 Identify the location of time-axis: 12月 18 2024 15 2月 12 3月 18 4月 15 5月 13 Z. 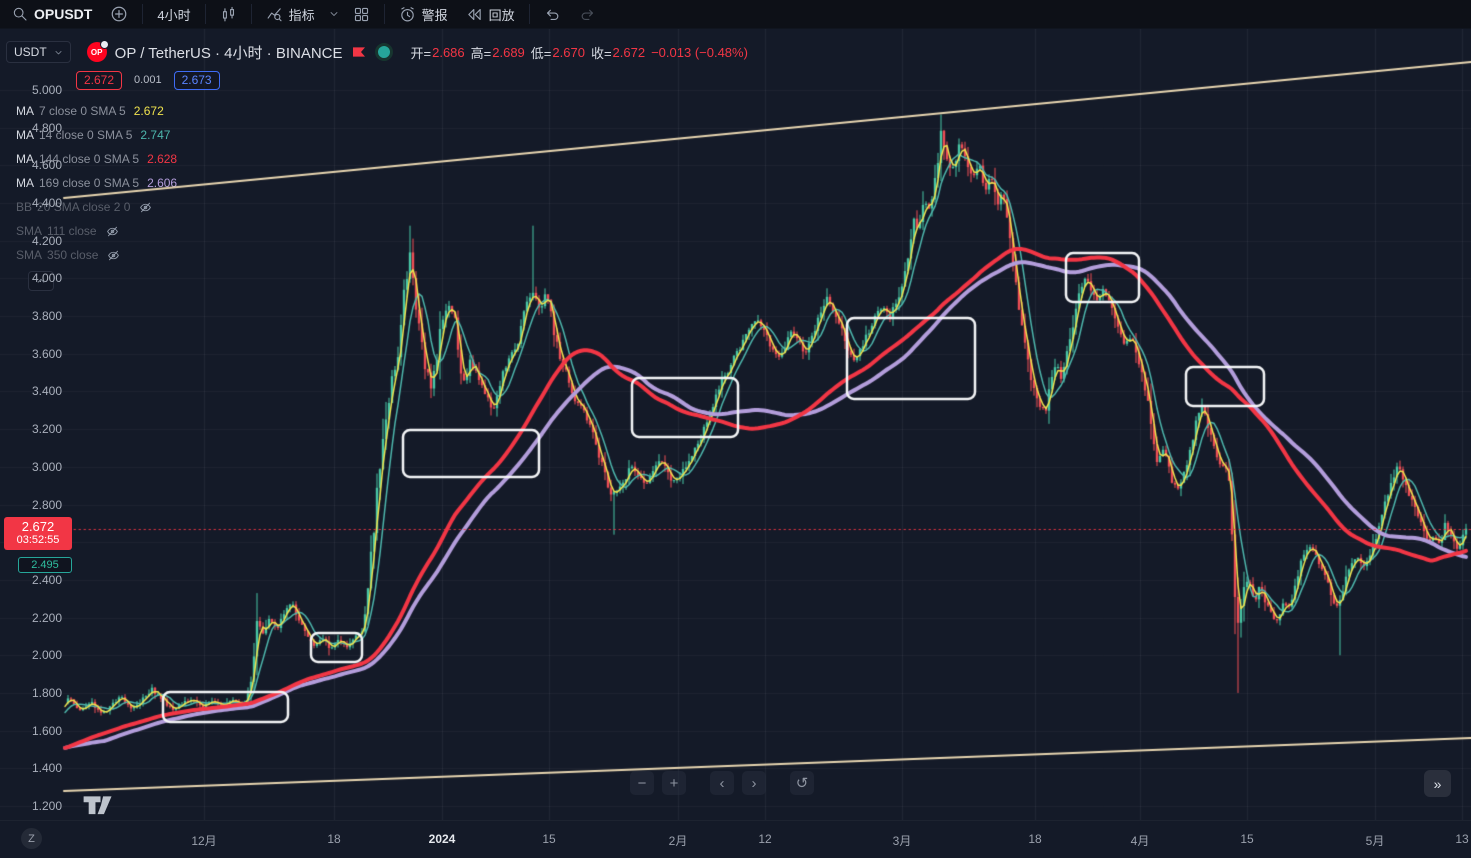
(735, 839).